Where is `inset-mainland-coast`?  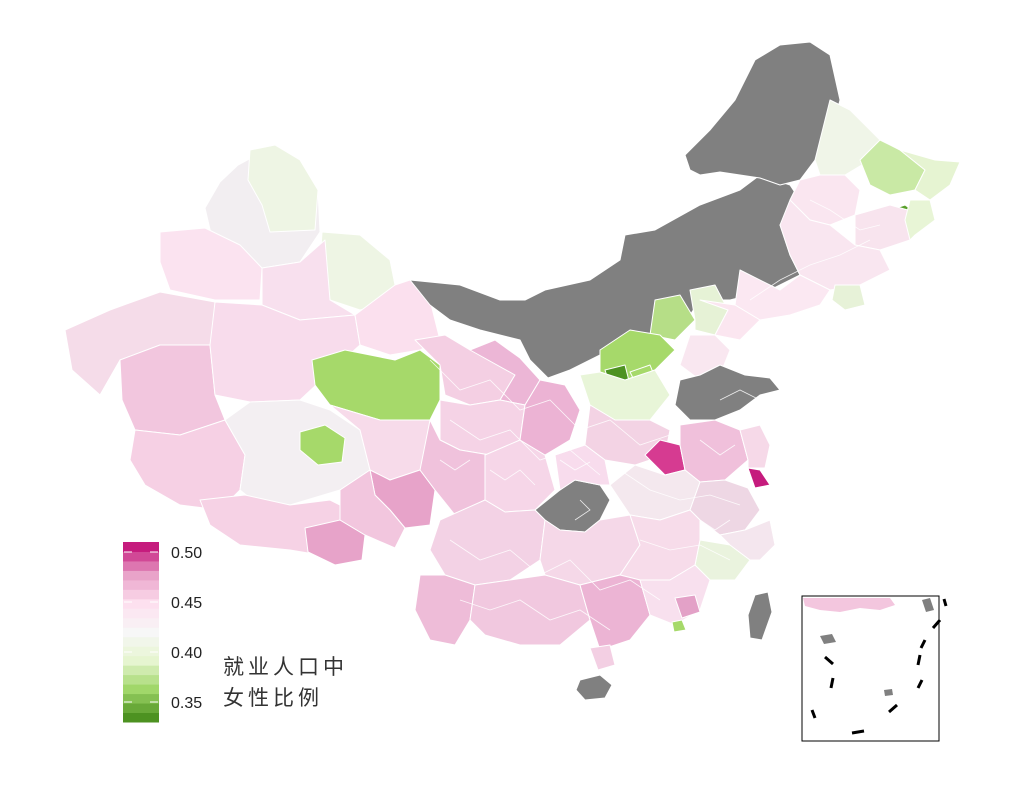
inset-mainland-coast is located at coordinates (849, 605).